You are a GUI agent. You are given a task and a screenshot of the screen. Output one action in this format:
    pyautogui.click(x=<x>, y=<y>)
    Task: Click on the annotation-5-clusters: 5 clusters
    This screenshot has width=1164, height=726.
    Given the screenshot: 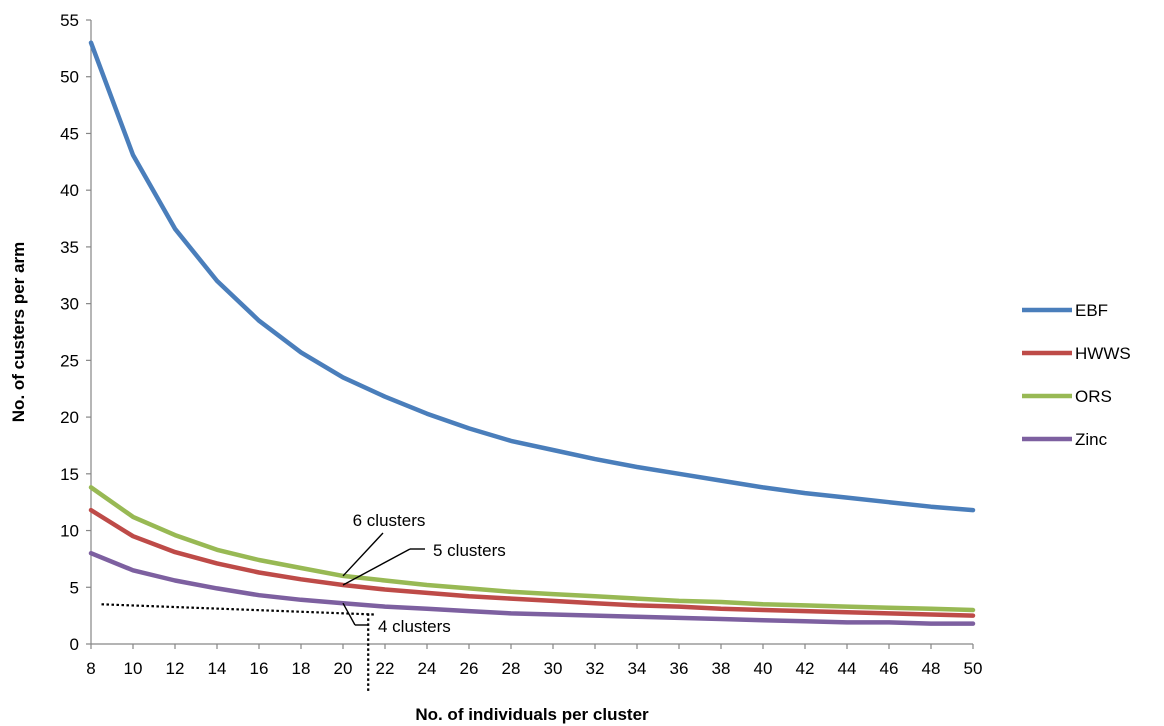 What is the action you would take?
    pyautogui.click(x=469, y=550)
    